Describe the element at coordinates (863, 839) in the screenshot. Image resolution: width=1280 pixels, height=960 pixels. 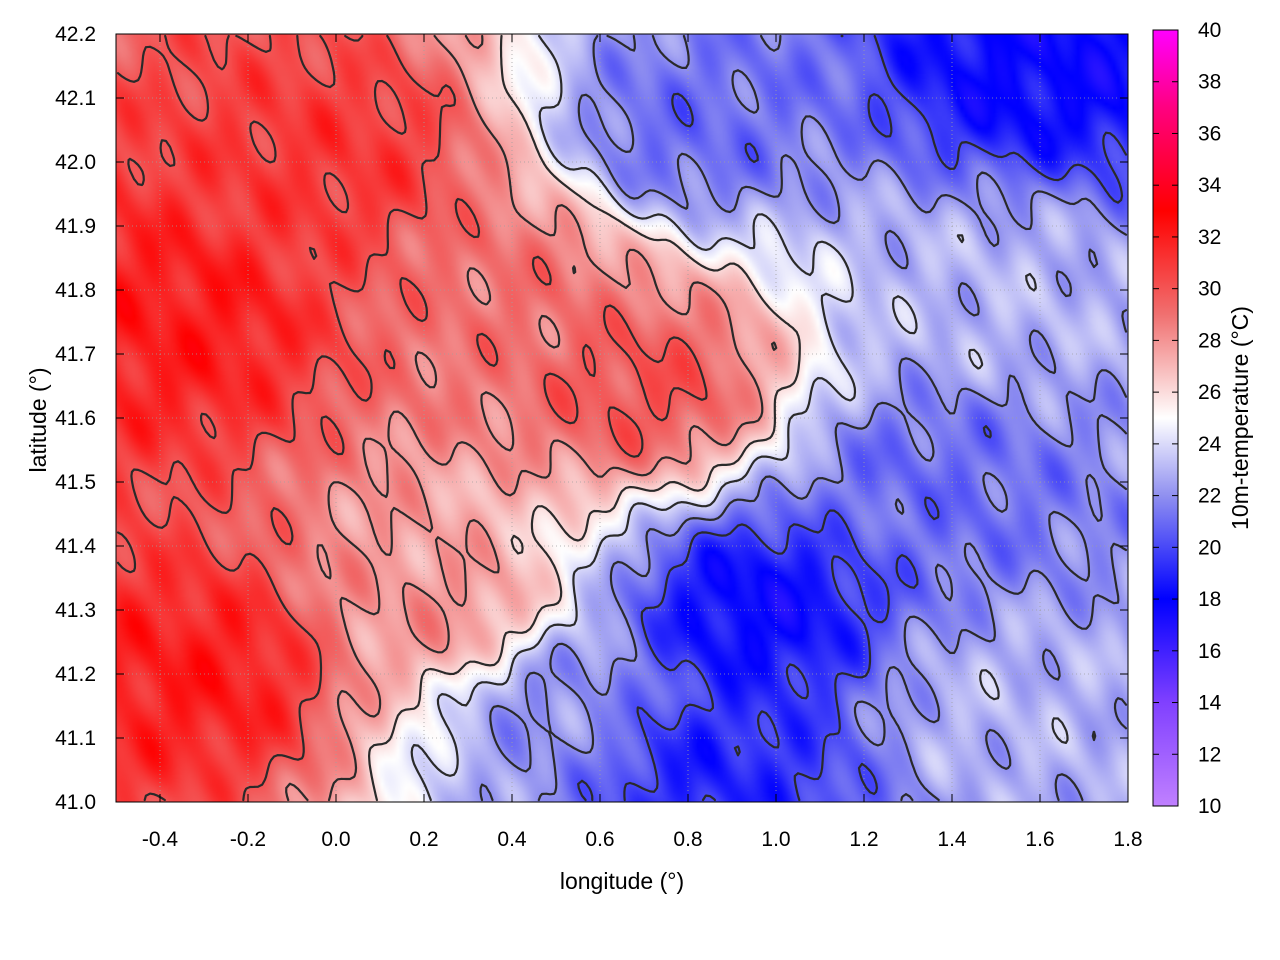
I see `x-tick-label: 1.2` at that location.